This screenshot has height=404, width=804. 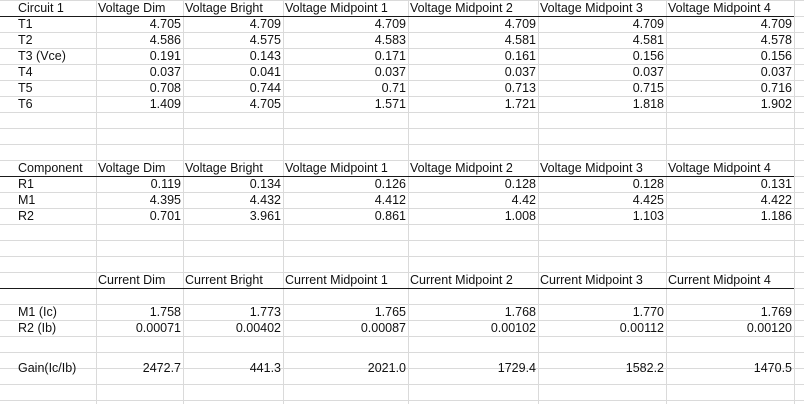 What do you see at coordinates (523, 200) in the screenshot?
I see `data-cell: 4.42` at bounding box center [523, 200].